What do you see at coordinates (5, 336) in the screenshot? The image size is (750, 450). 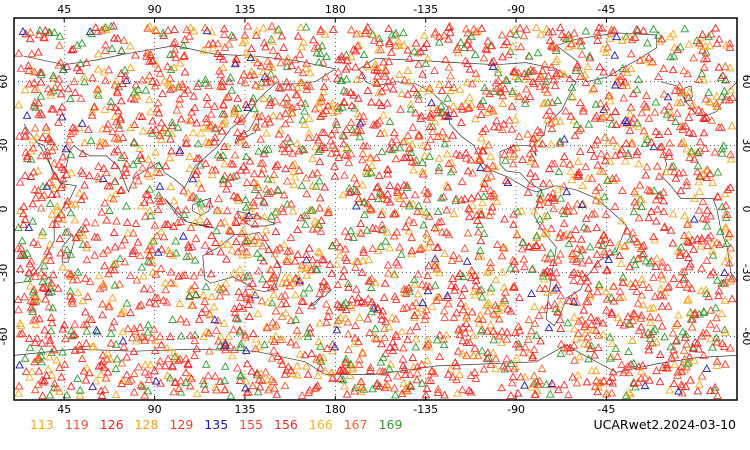 I see `lat-tick-label-left: -60` at bounding box center [5, 336].